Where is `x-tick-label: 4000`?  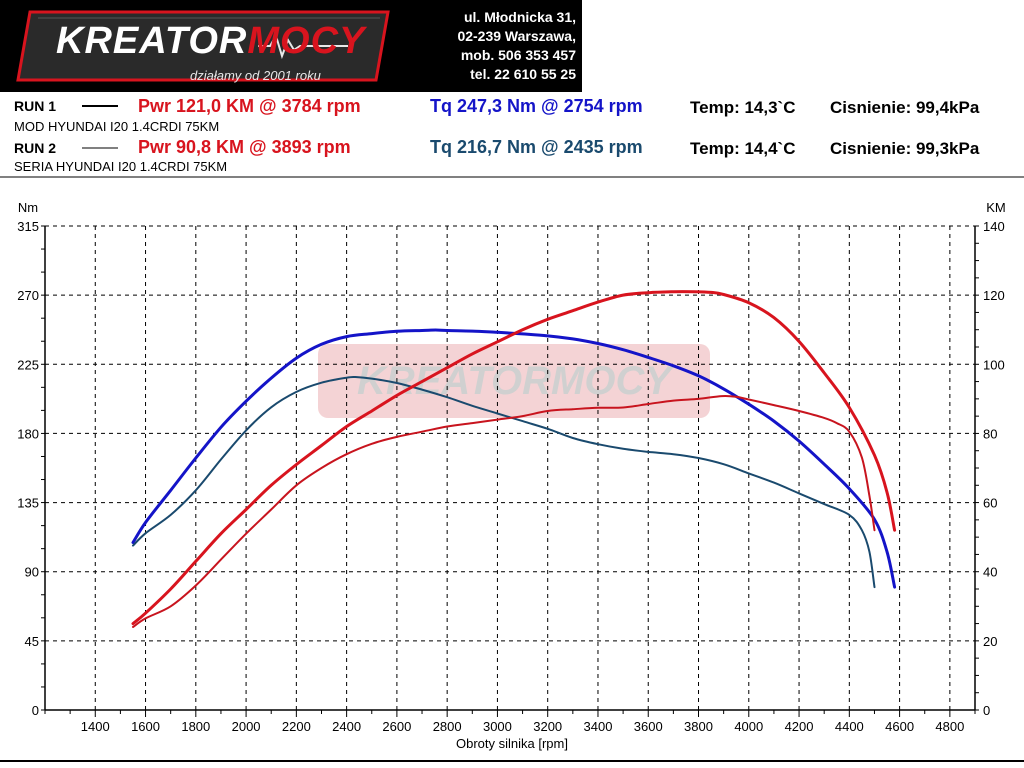 x-tick-label: 4000 is located at coordinates (748, 726).